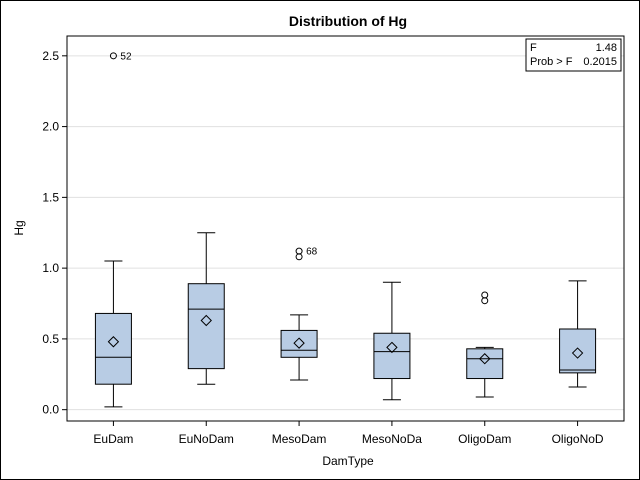  Describe the element at coordinates (50, 410) in the screenshot. I see `y-tick-label: 0.0` at that location.